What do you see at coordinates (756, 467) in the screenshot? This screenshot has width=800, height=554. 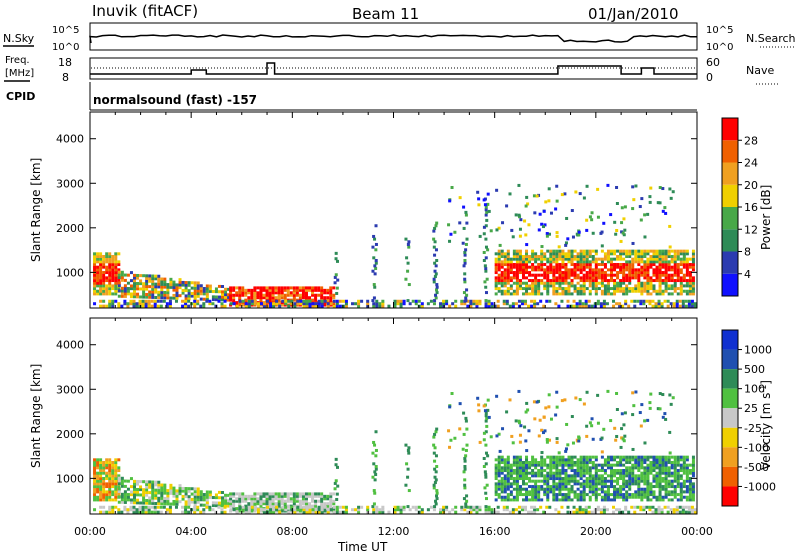 I see `velocity-colorbar-tick-label: -500` at bounding box center [756, 467].